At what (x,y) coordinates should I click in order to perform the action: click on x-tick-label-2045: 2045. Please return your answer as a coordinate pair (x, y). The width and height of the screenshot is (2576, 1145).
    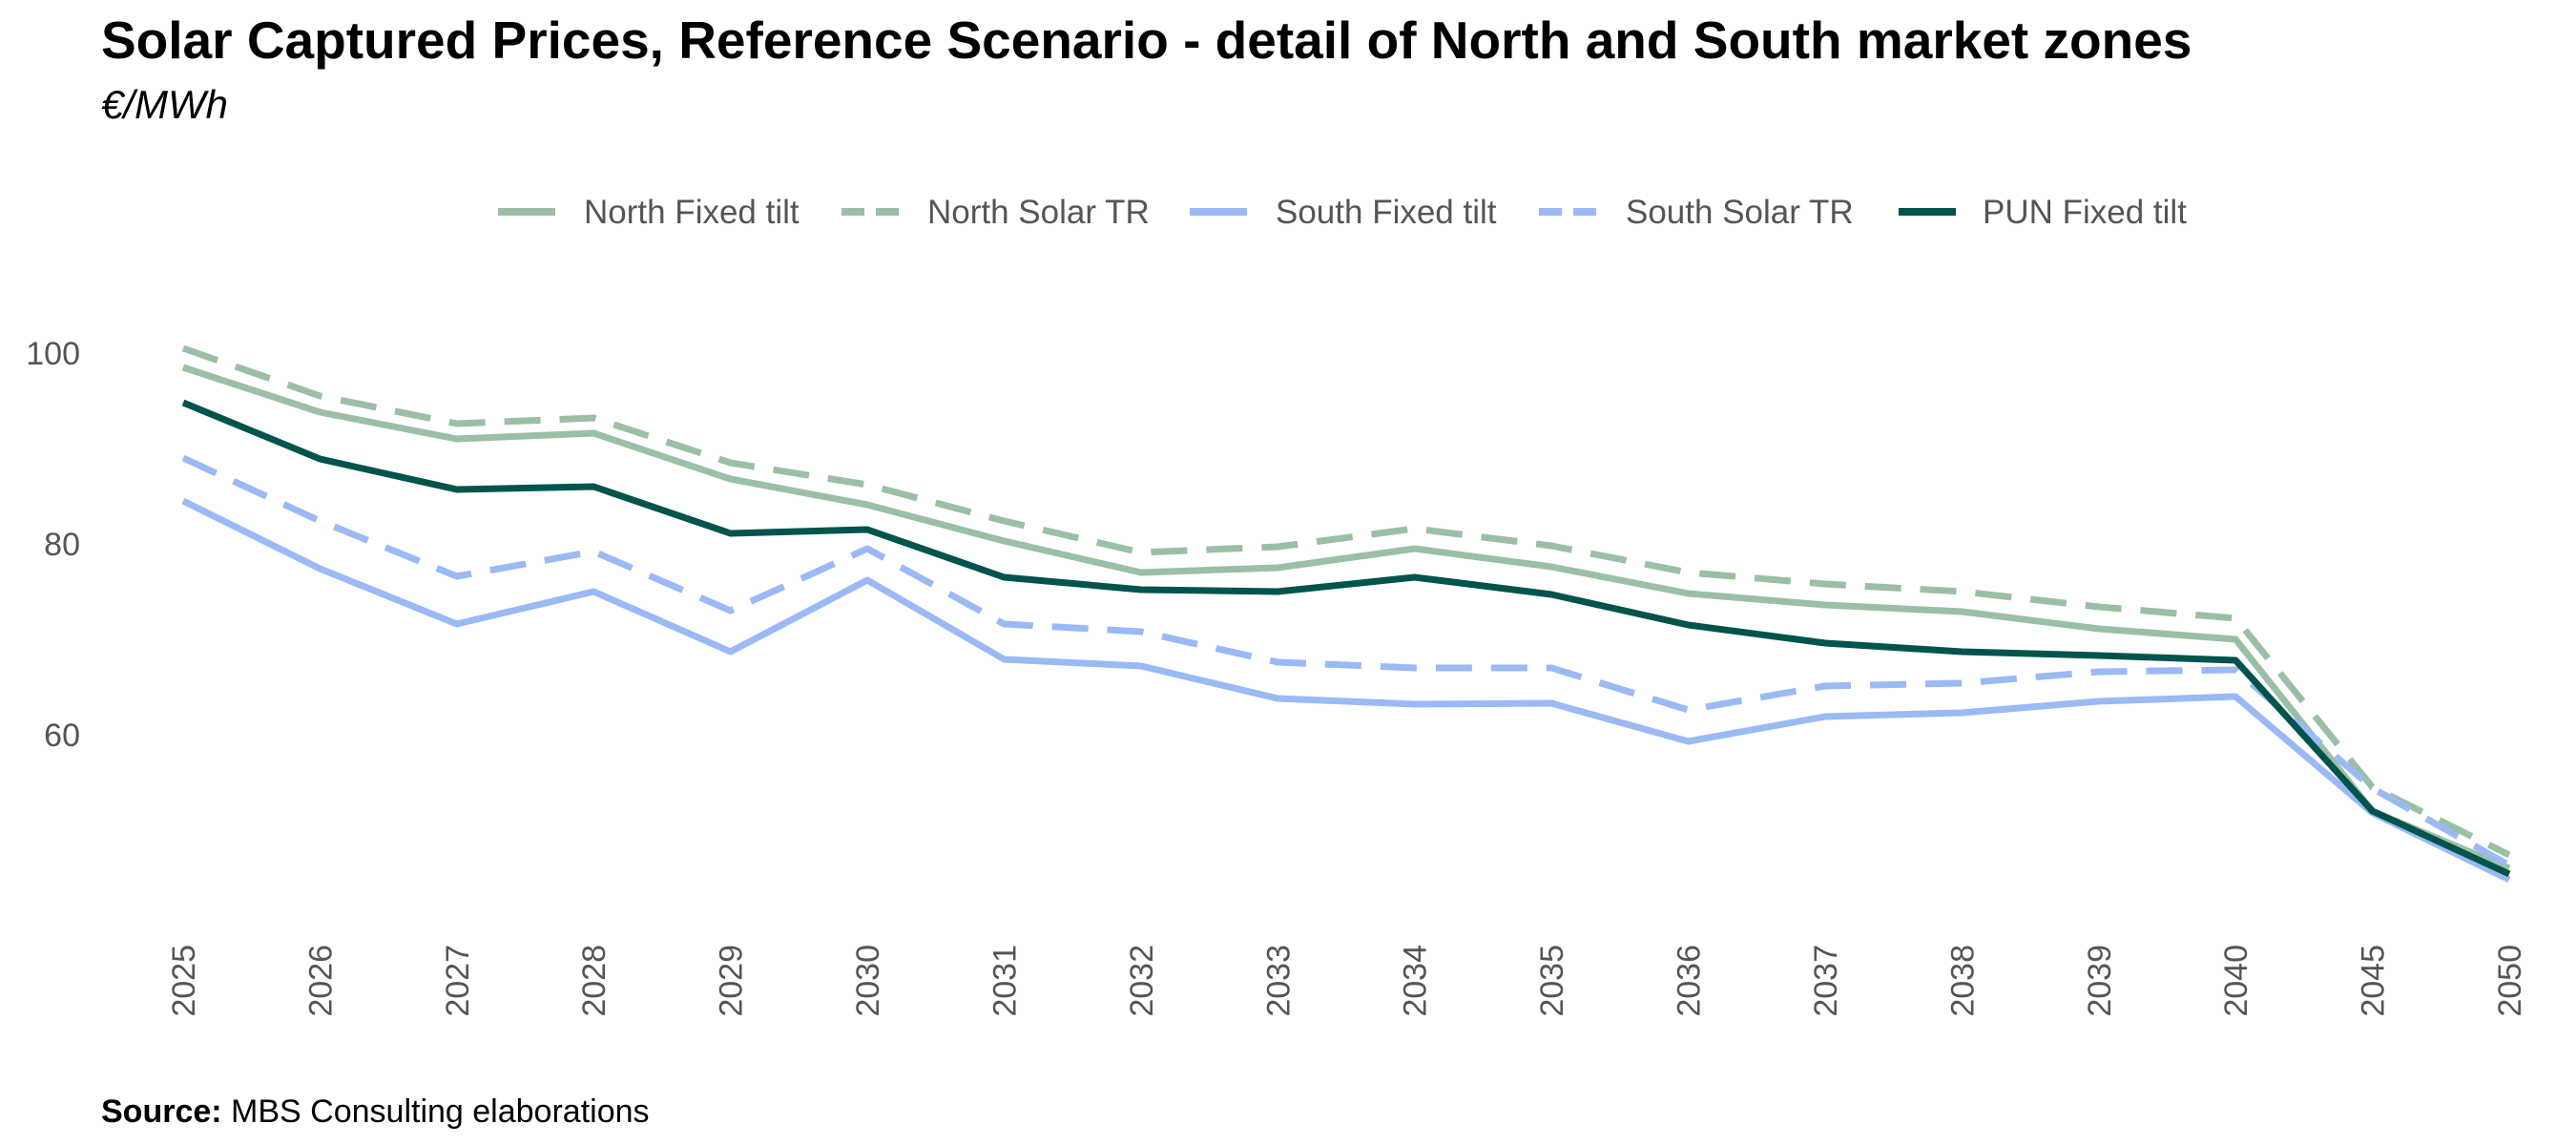
    Looking at the image, I should click on (2374, 981).